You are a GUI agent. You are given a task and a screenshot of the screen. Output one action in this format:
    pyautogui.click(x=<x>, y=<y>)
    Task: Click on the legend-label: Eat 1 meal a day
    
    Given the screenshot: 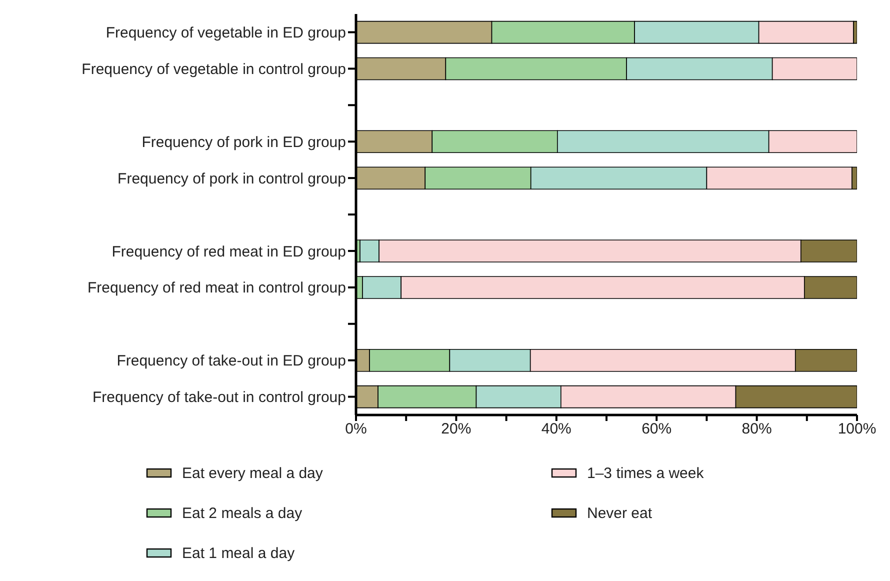 What is the action you would take?
    pyautogui.click(x=238, y=553)
    